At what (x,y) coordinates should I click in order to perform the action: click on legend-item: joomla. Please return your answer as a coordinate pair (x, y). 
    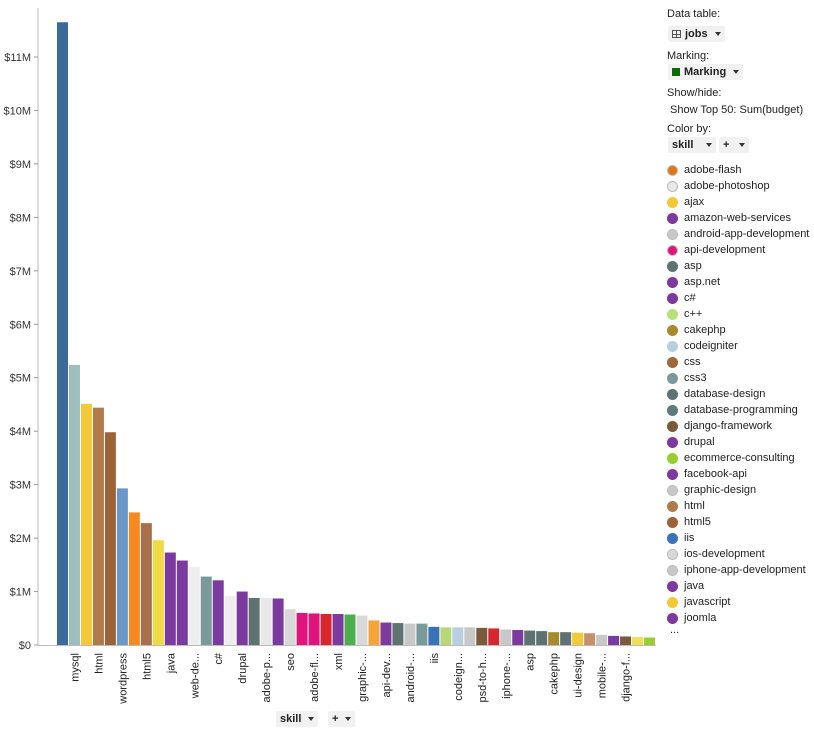
    Looking at the image, I should click on (740, 618).